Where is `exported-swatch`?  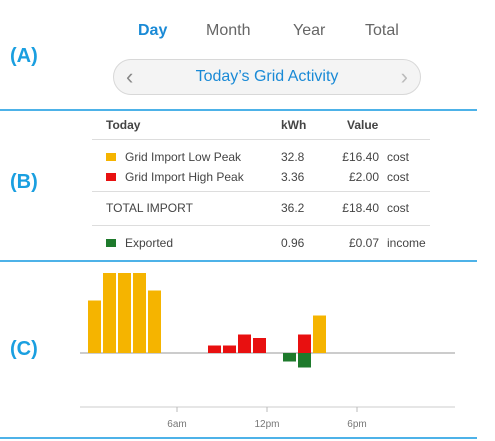 exported-swatch is located at coordinates (111, 243).